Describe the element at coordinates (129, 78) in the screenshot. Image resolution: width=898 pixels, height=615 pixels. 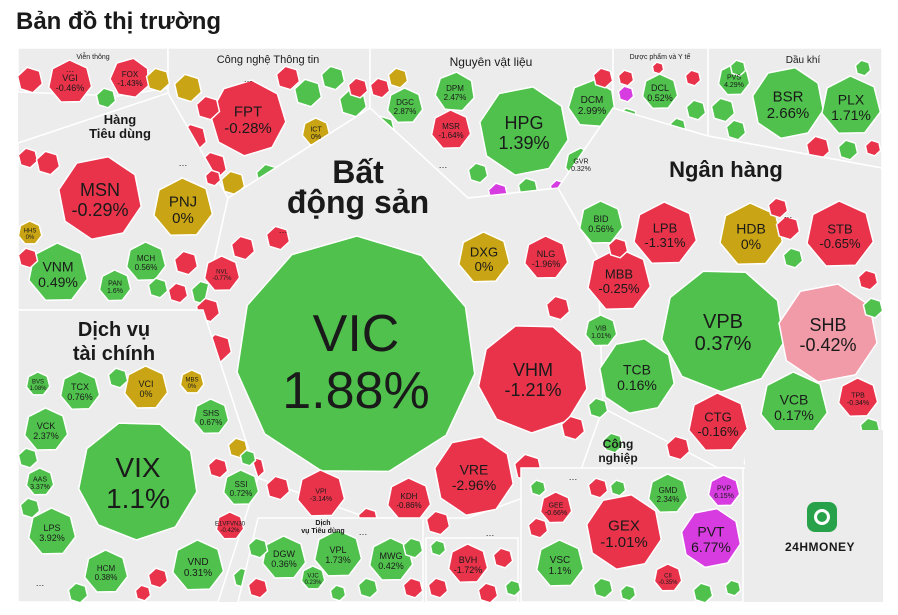
I see `stock-cell-fox` at that location.